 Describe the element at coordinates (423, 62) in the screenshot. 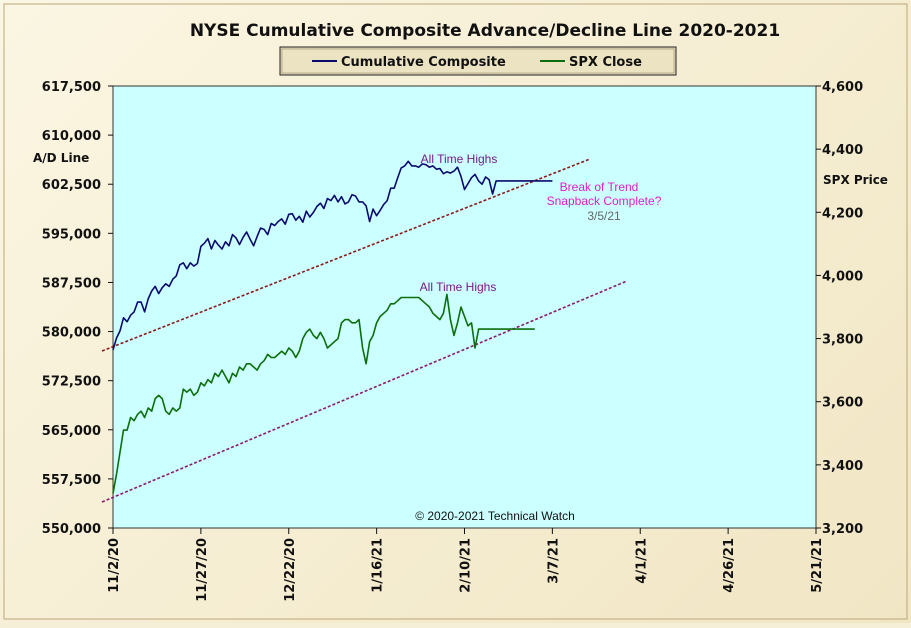

I see `legend-label-ad: Cumulative Composite` at that location.